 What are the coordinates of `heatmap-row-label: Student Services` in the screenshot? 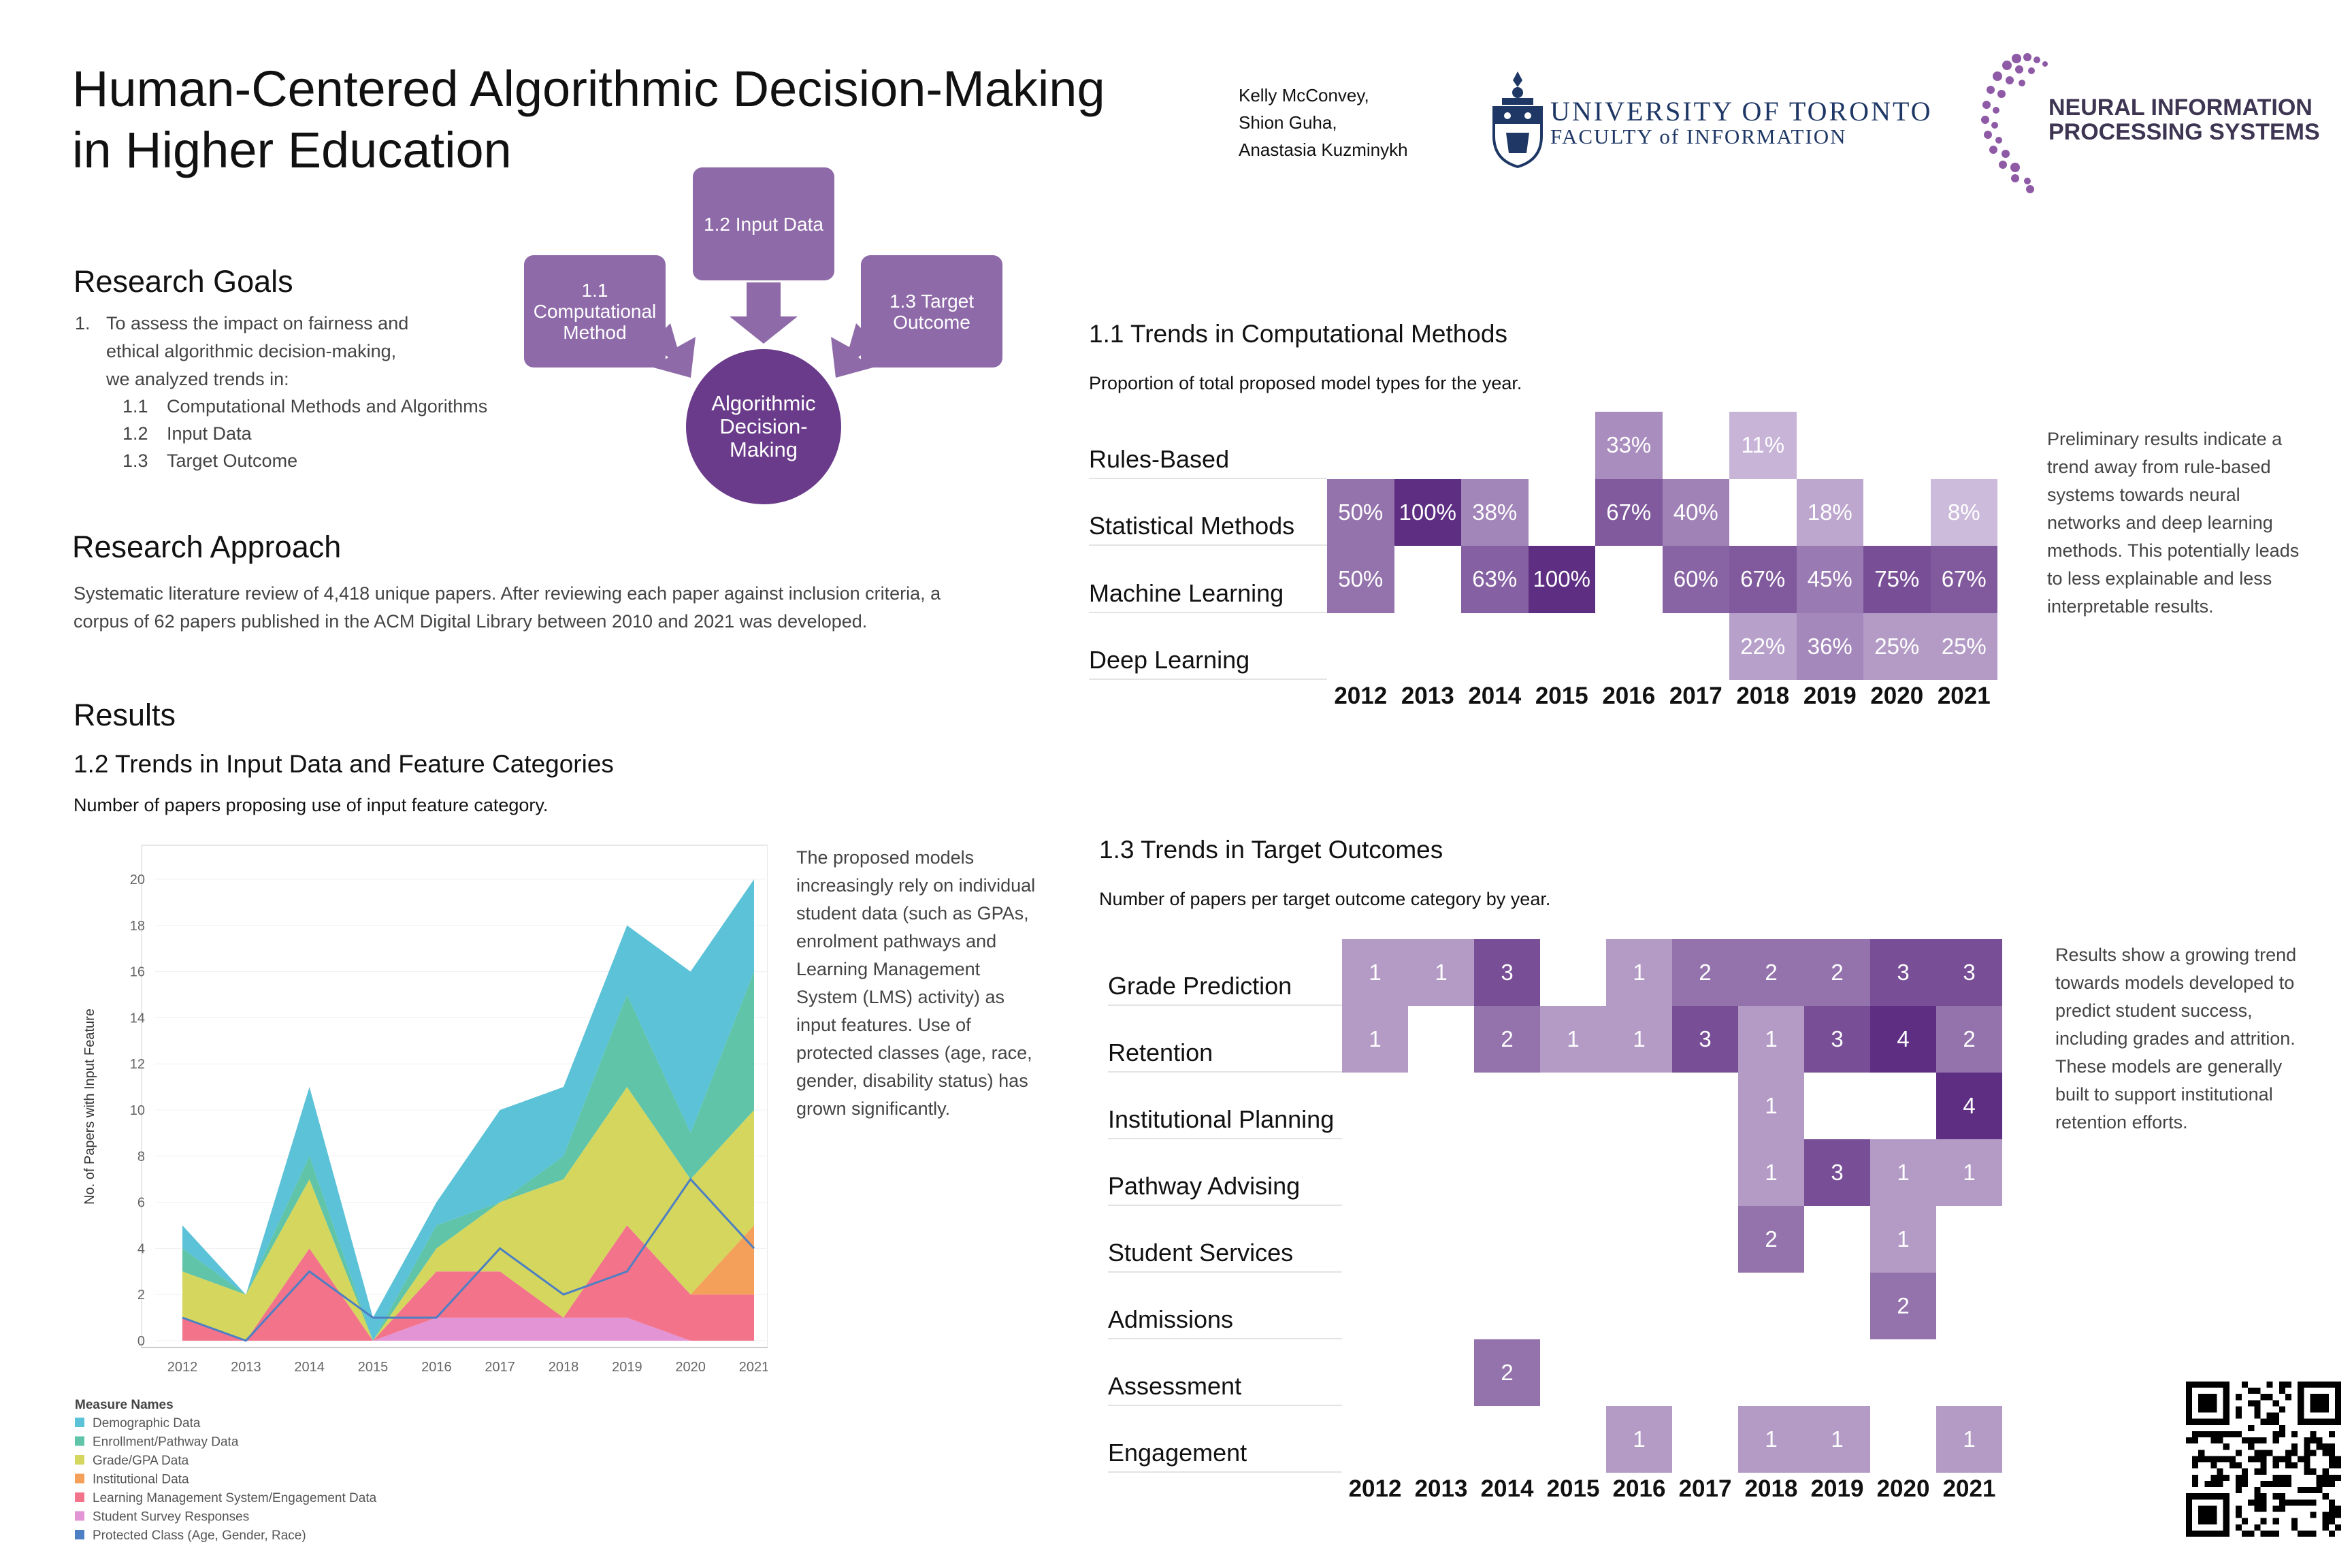 It's located at (1201, 1253).